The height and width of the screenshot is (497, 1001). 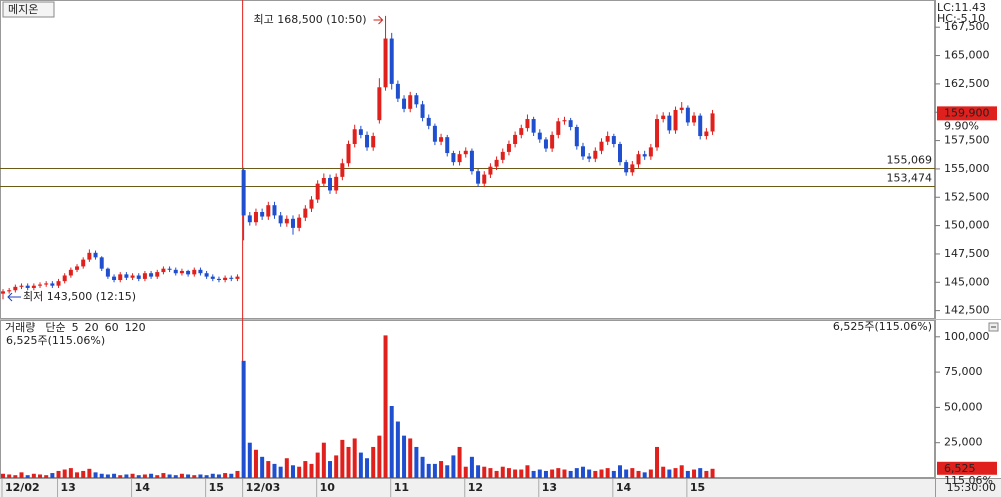 I want to click on last-volume-box, so click(x=967, y=468).